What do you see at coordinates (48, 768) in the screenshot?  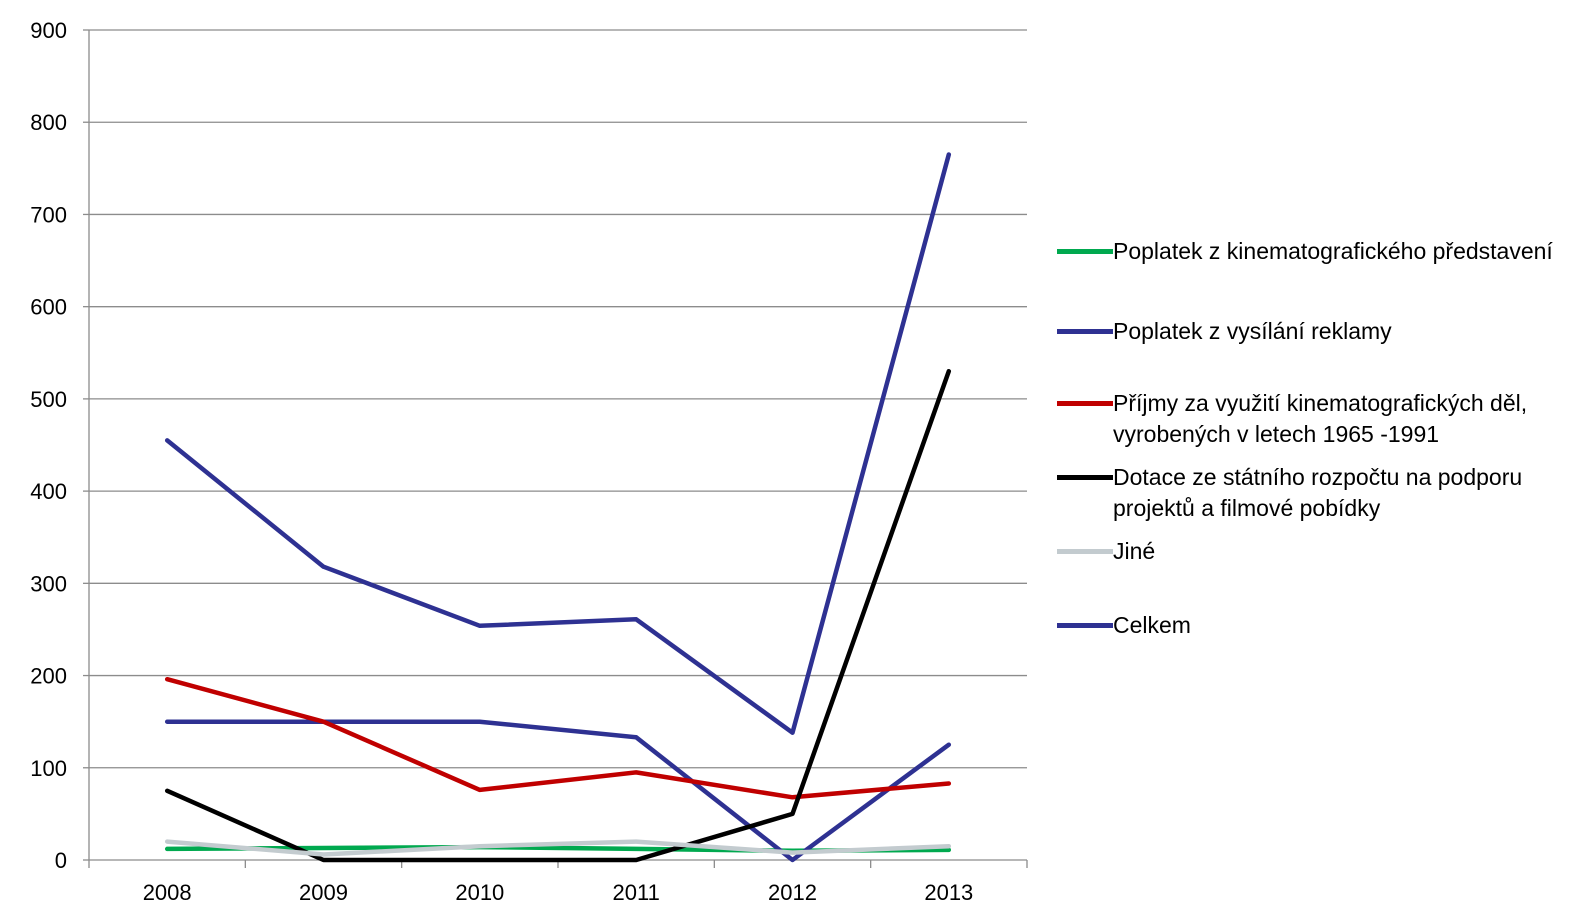 I see `y-tick-label-100: 100` at bounding box center [48, 768].